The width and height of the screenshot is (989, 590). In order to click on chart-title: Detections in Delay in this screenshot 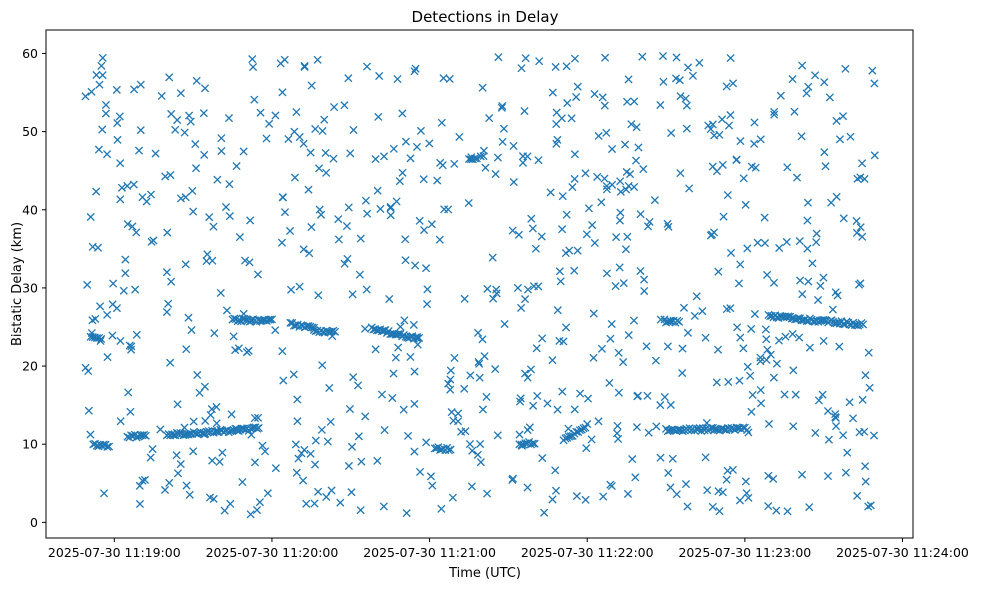, I will do `click(485, 17)`.